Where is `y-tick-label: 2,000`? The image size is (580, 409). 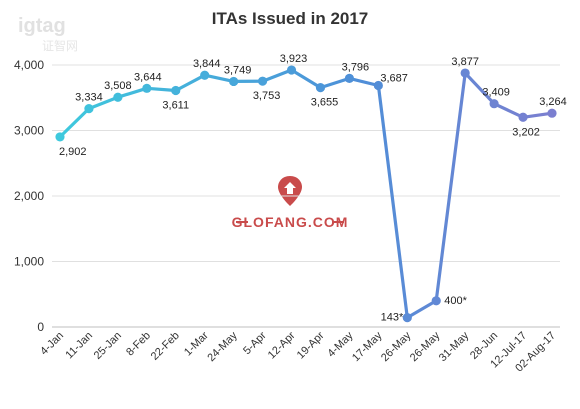 y-tick-label: 2,000 is located at coordinates (29, 196).